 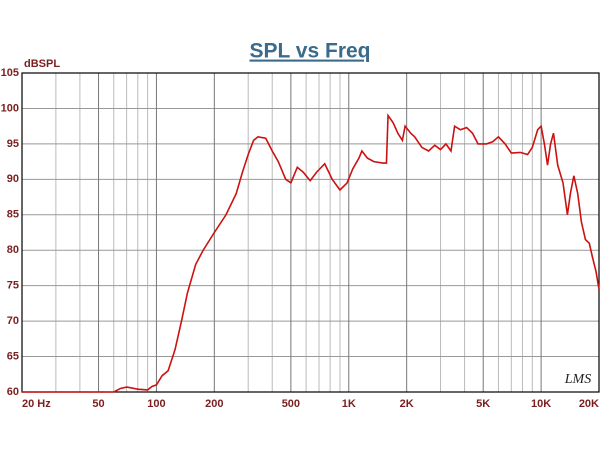 What do you see at coordinates (541, 404) in the screenshot?
I see `x-tick-label: 10K` at bounding box center [541, 404].